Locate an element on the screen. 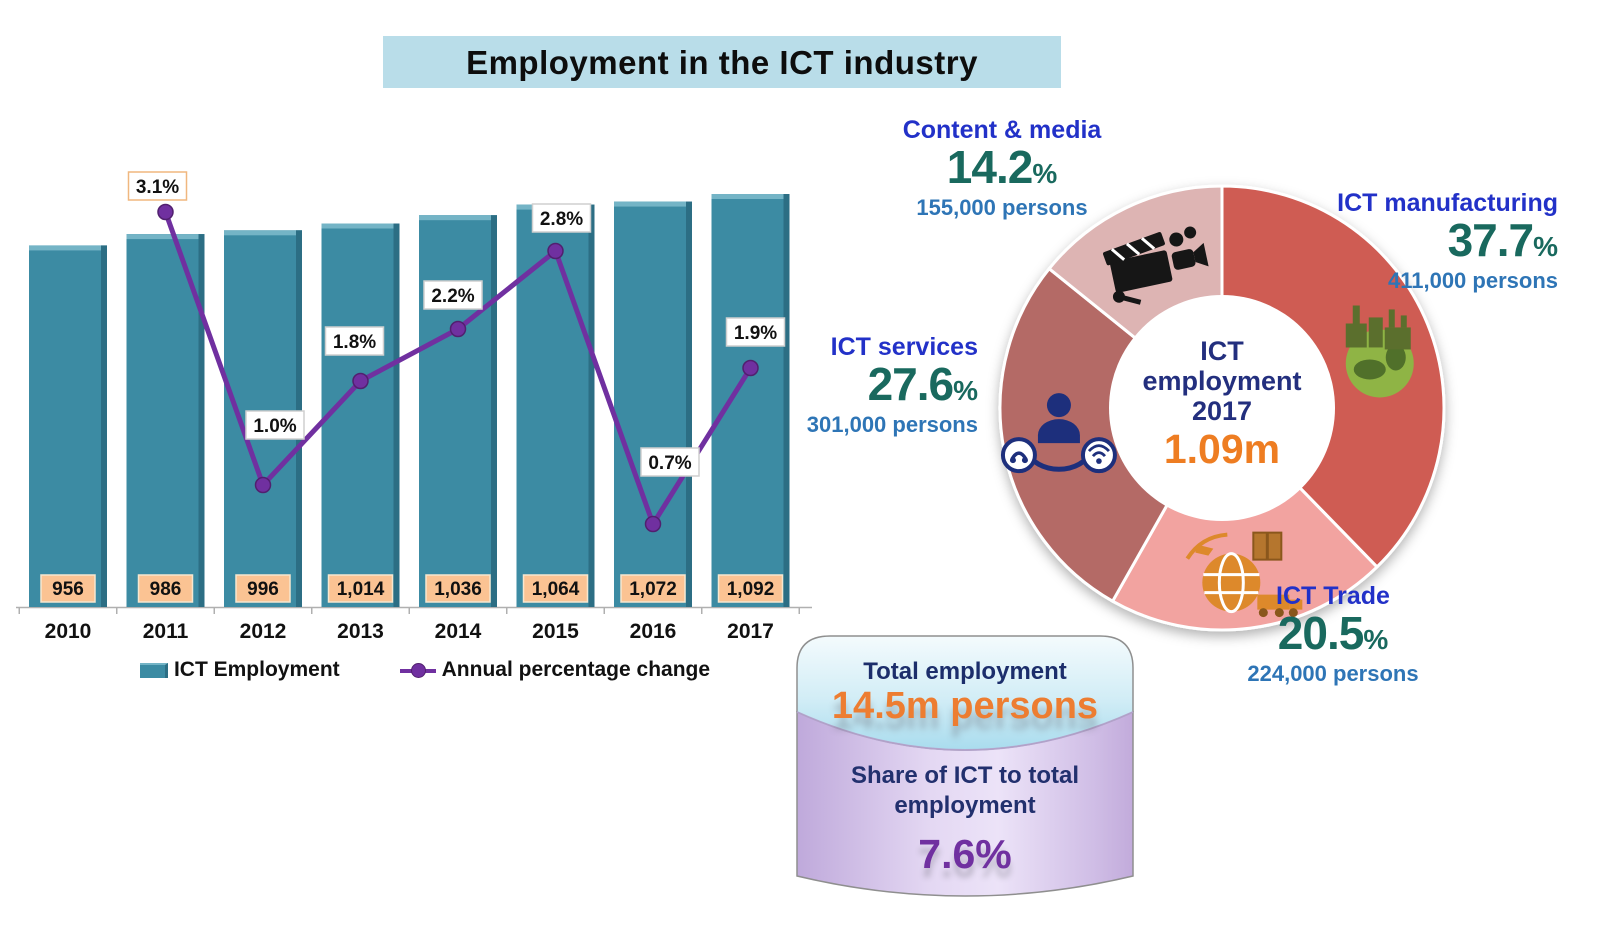  bar-value-label: 1,092 is located at coordinates (751, 589).